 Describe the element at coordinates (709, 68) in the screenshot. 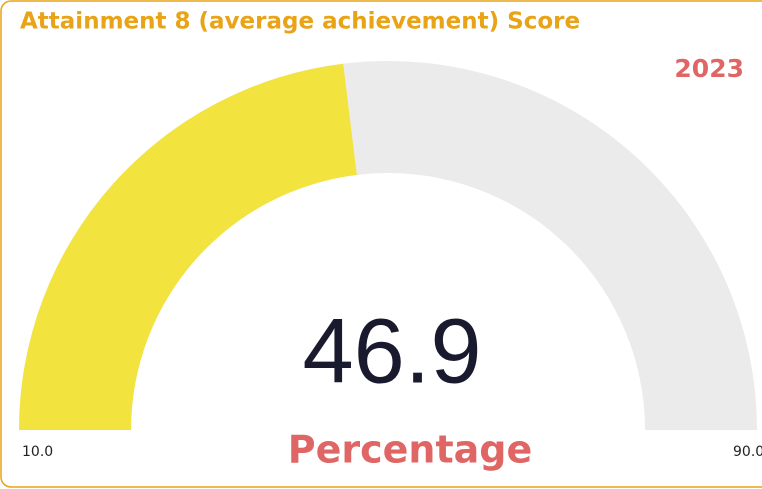

I see `chart-subtitle: 2023` at that location.